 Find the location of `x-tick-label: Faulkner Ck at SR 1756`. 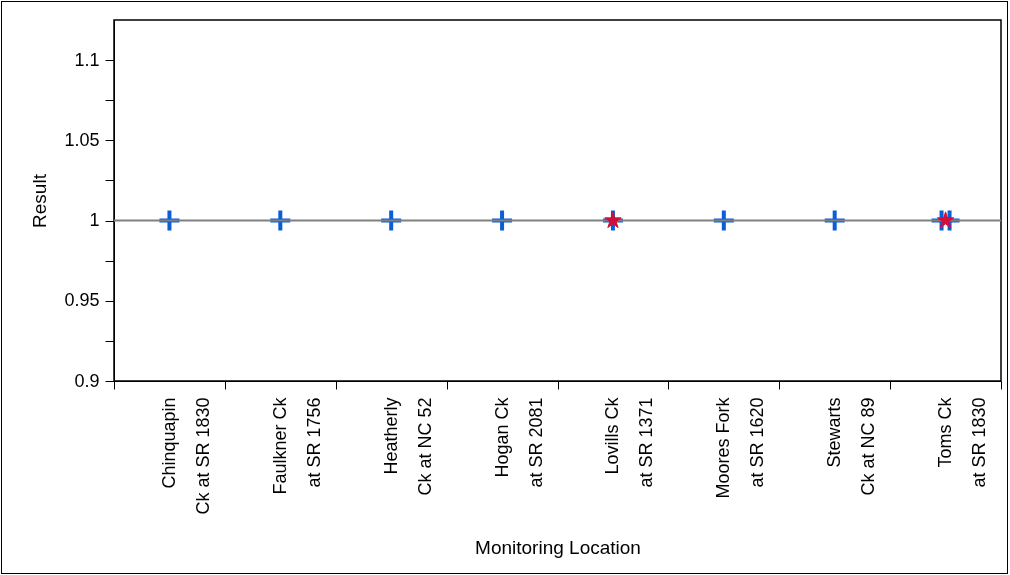

x-tick-label: Faulkner Ck at SR 1756 is located at coordinates (296, 445).